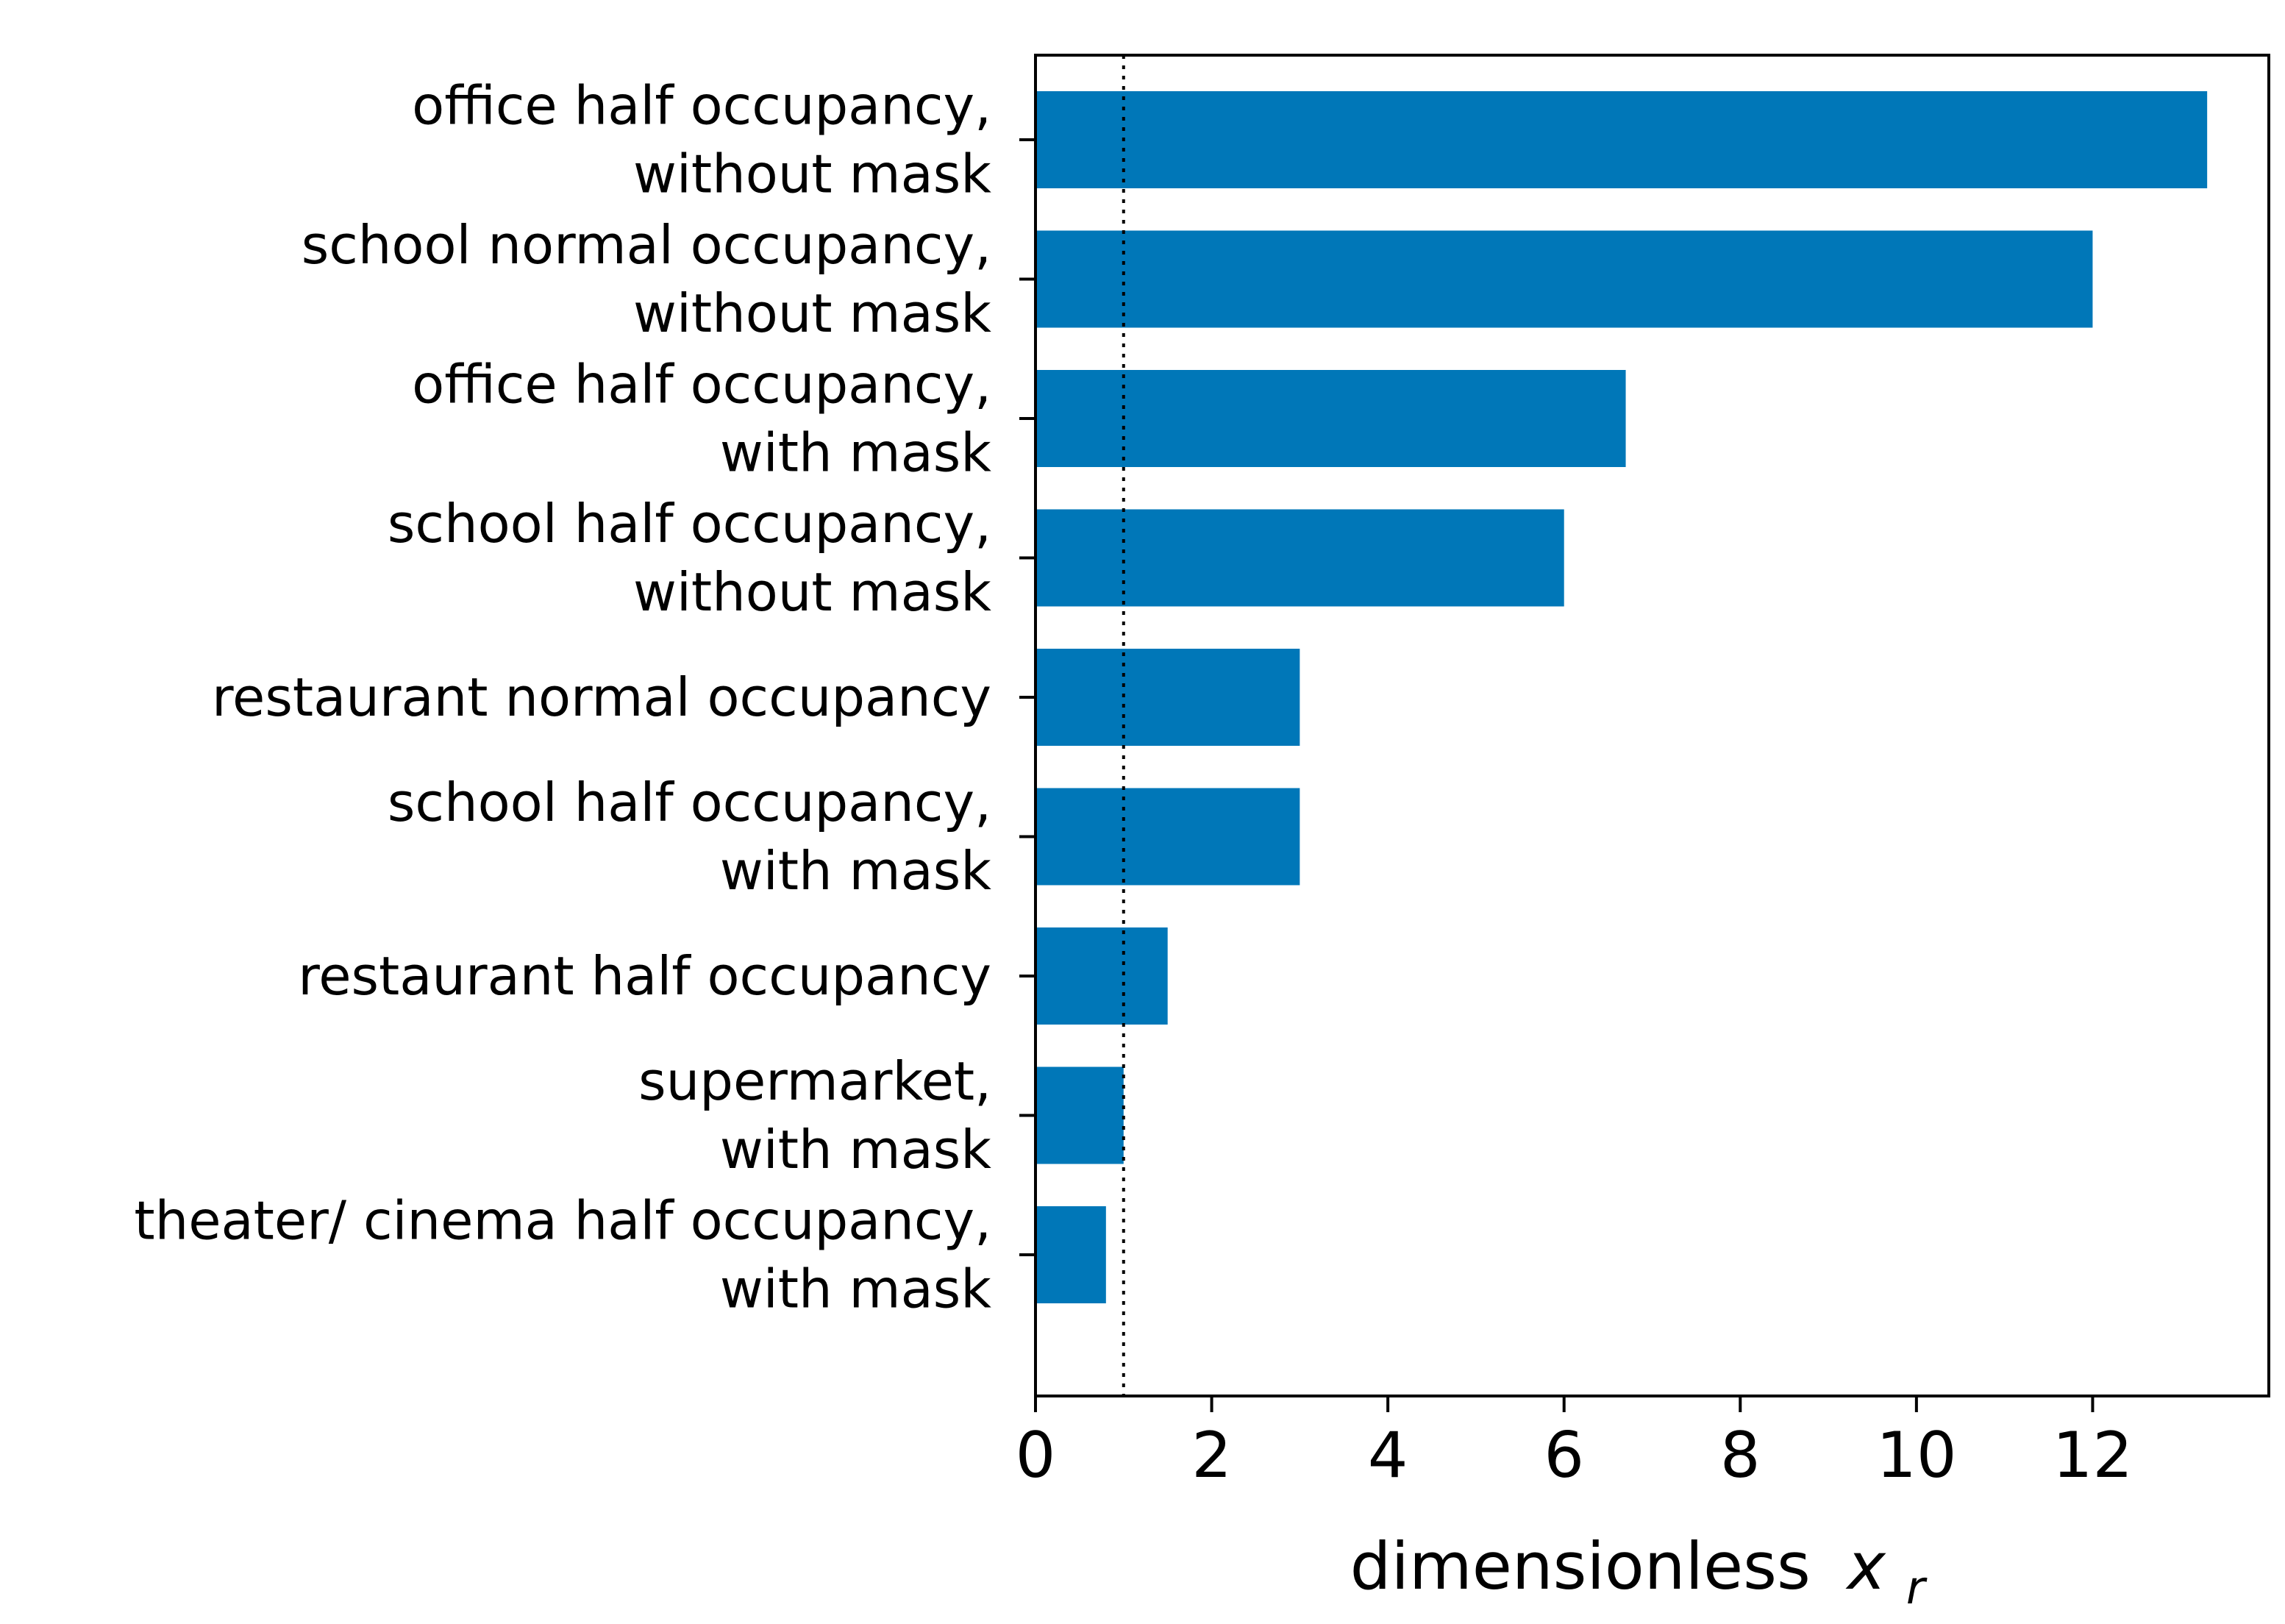 The width and height of the screenshot is (2285, 1624). What do you see at coordinates (689, 524) in the screenshot?
I see `y-tick-label-3-0: school half occupancy,` at bounding box center [689, 524].